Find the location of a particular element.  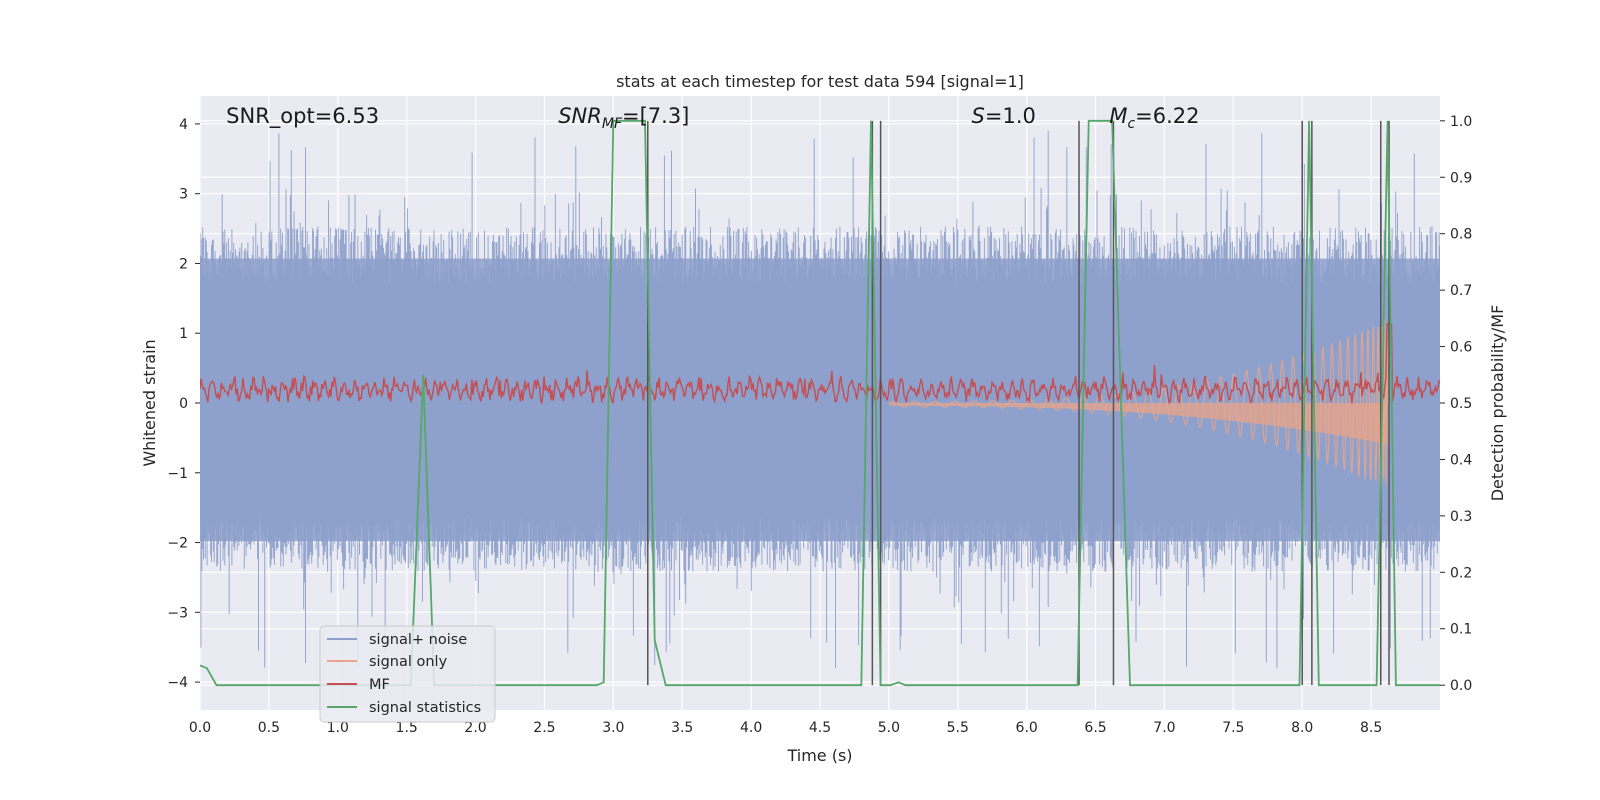

y2-axis-label: Detection probability/MF is located at coordinates (1497, 403).